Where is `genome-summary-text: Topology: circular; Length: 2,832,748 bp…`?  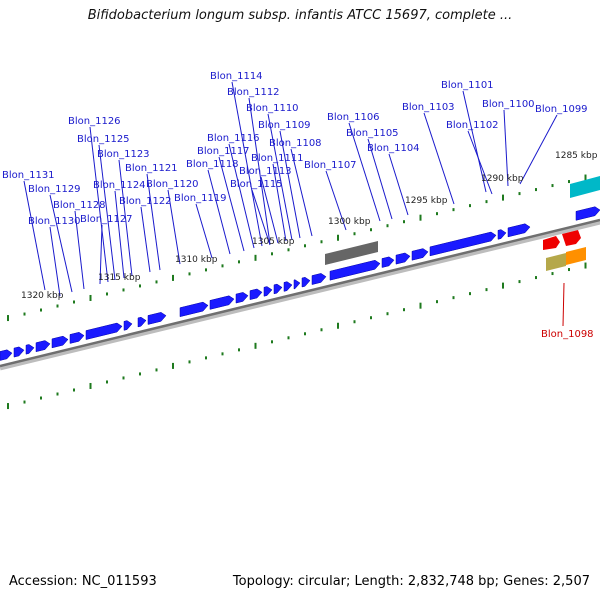
genome-summary-text: Topology: circular; Length: 2,832,748 bp… is located at coordinates (411, 581).